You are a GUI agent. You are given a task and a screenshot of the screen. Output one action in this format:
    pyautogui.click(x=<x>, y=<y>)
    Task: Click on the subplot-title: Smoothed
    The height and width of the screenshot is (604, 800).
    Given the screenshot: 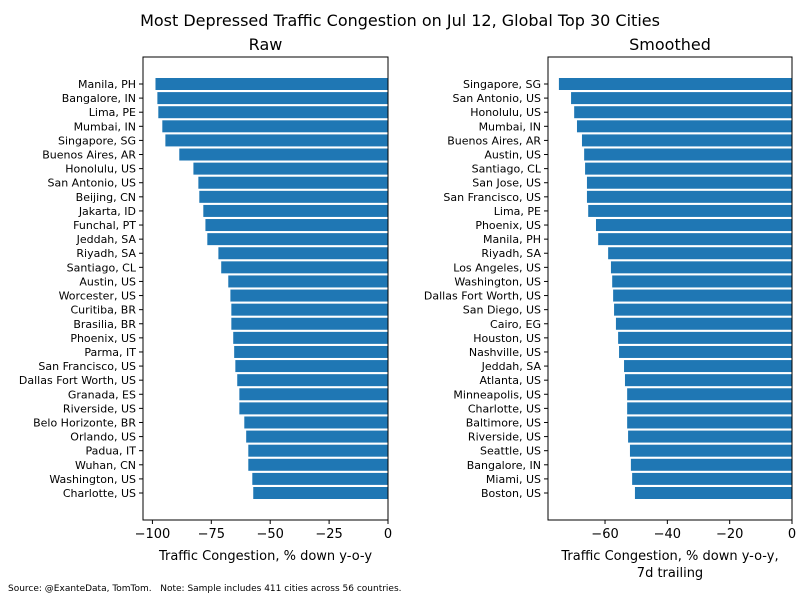 What is the action you would take?
    pyautogui.click(x=670, y=44)
    